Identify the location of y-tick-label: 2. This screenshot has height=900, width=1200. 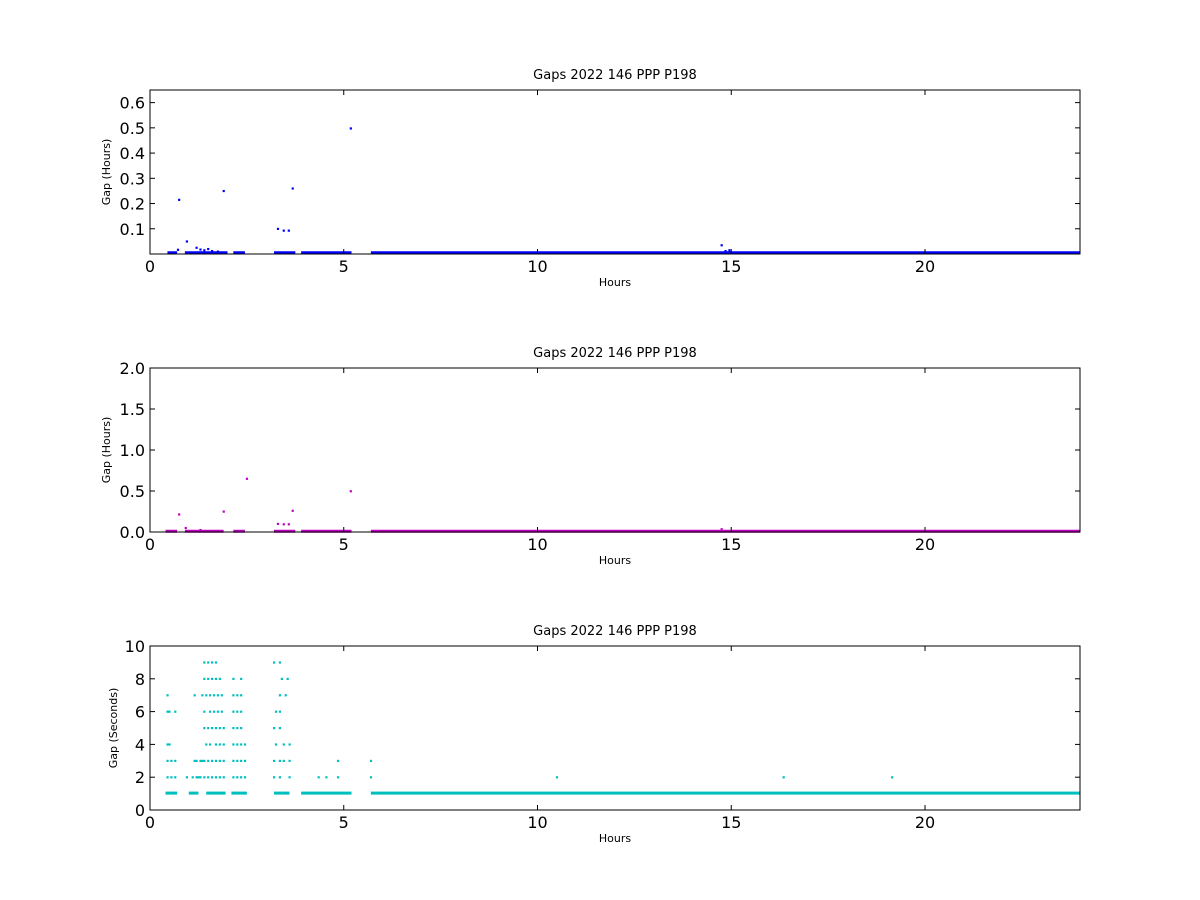
(140, 777).